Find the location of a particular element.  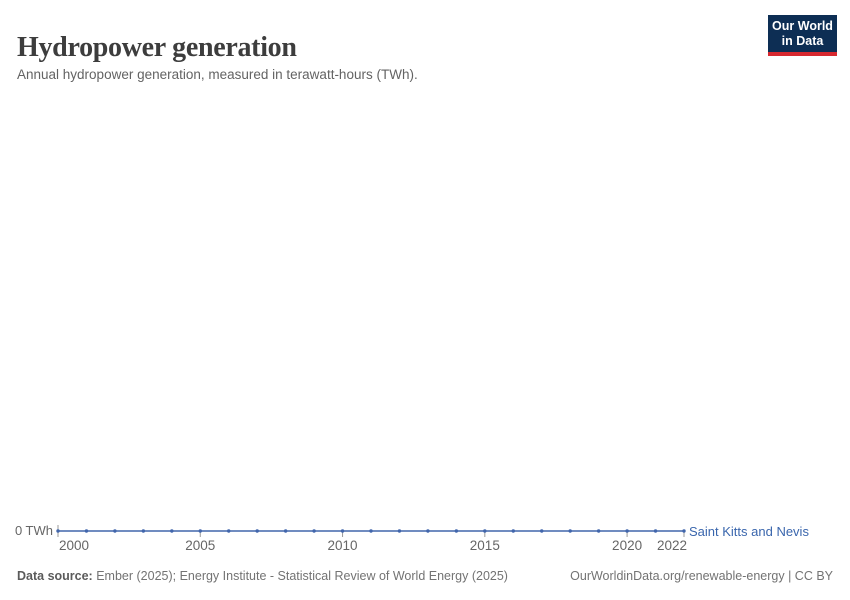

y-axis-zero-label: 0 TWh is located at coordinates (33, 530).